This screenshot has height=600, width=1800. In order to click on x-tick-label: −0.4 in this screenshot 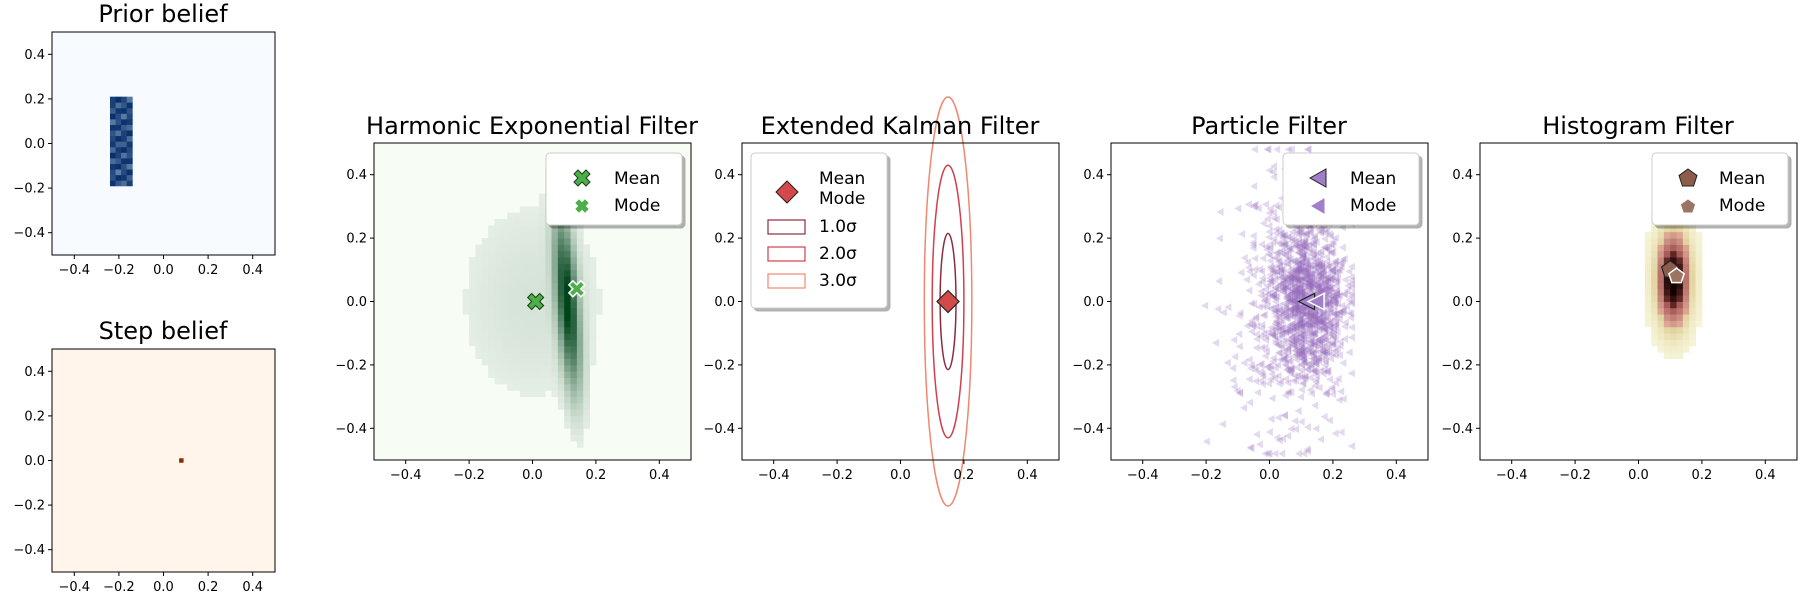, I will do `click(1143, 475)`.